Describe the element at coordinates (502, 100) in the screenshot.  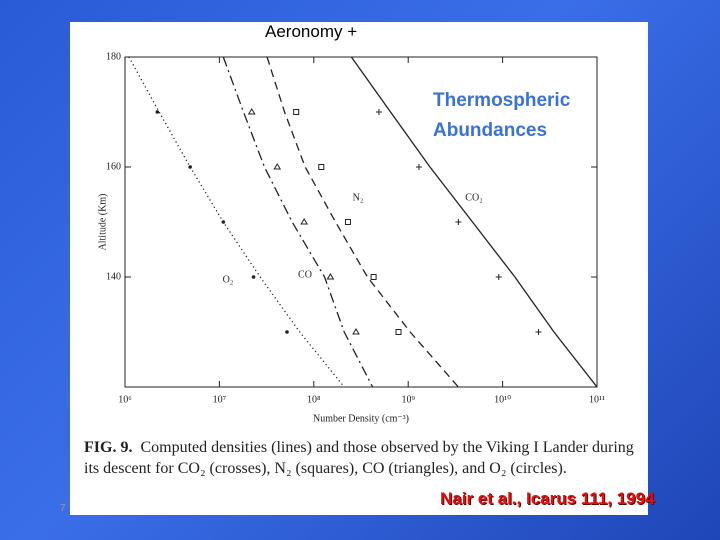
I see `overlay-title: Thermospheric` at that location.